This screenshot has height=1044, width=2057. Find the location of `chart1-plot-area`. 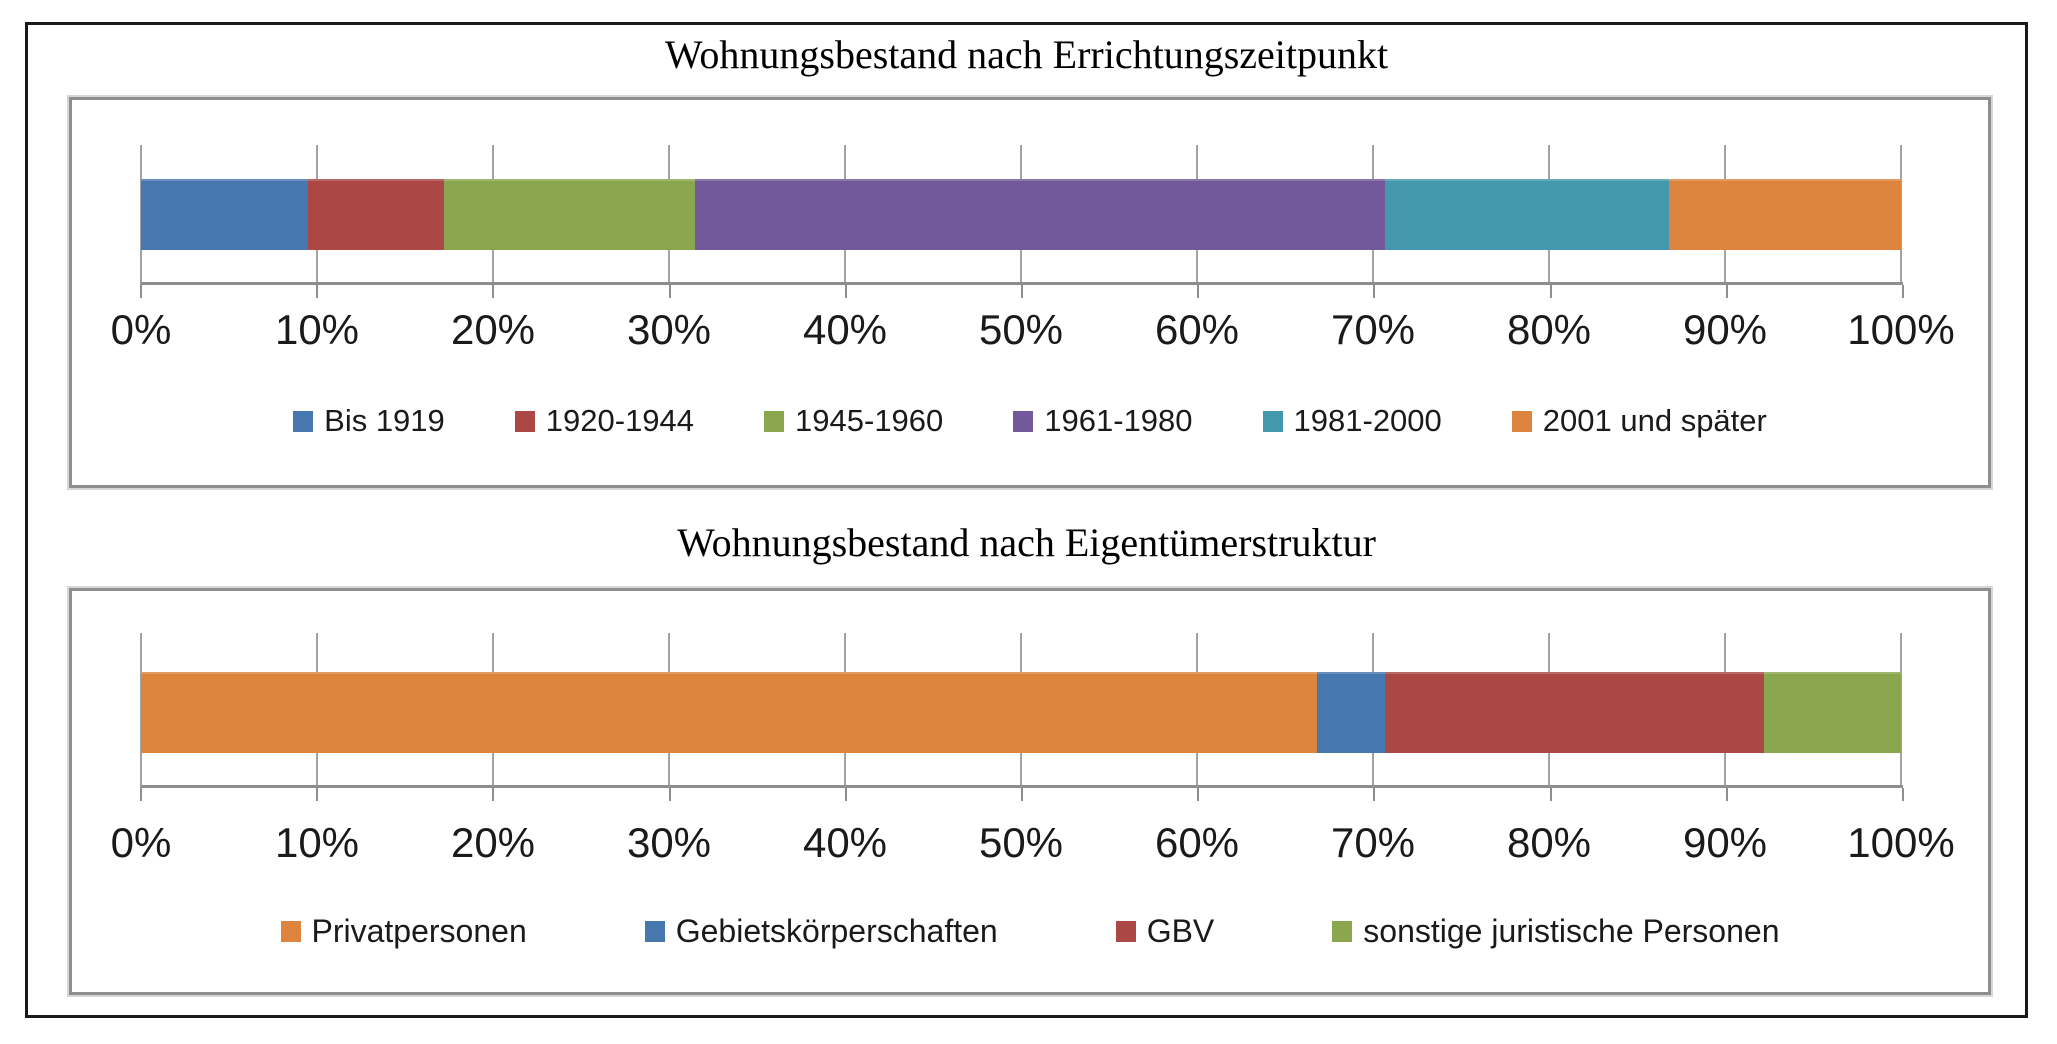

chart1-plot-area is located at coordinates (1021, 215).